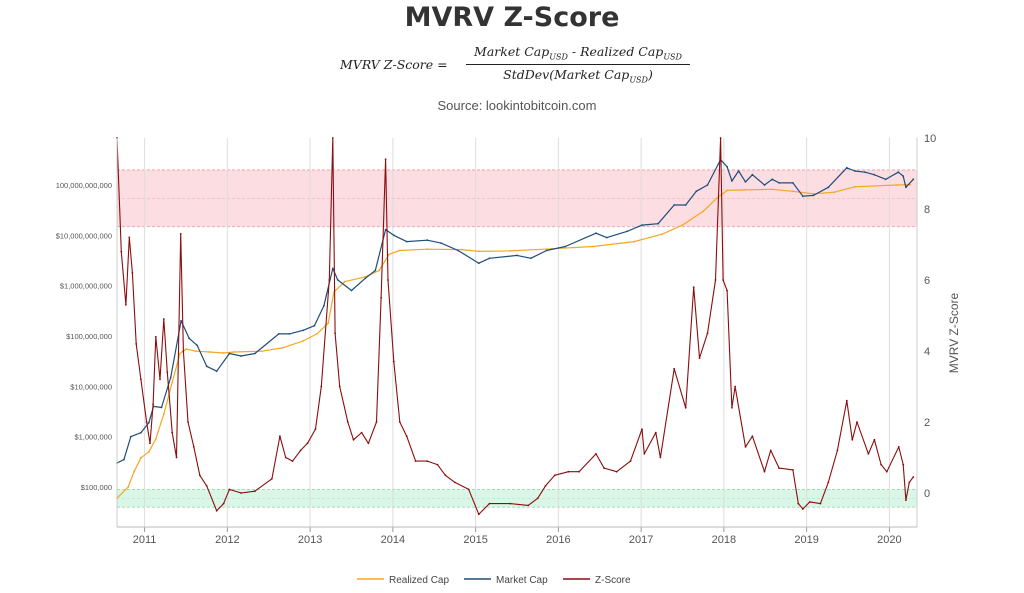 The width and height of the screenshot is (1024, 593). I want to click on x-tick-label-2012: 2012, so click(227, 540).